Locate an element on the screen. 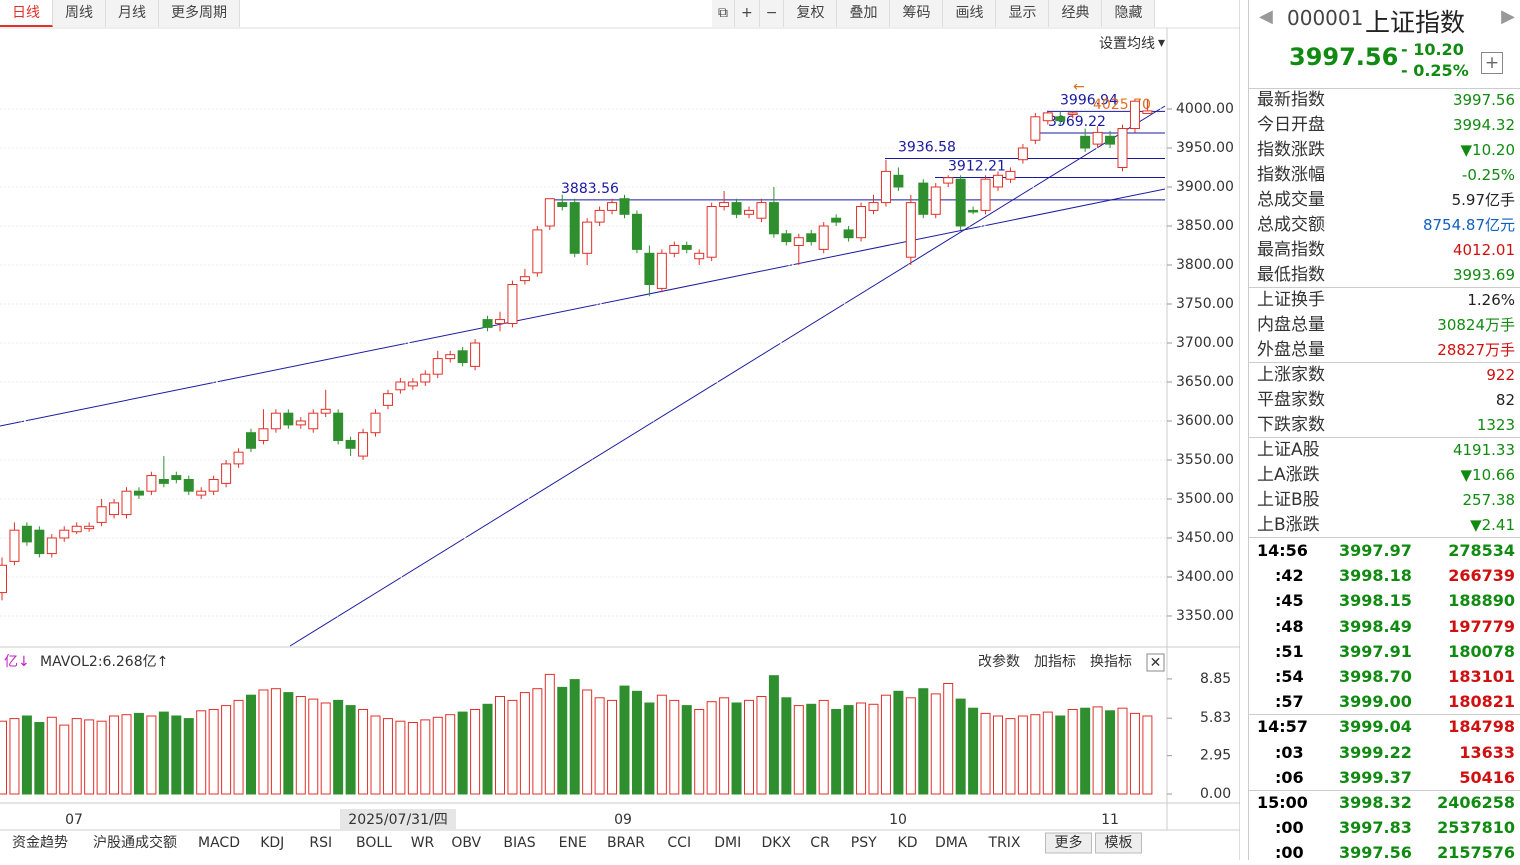 The height and width of the screenshot is (865, 1520). tool-button: 叠加 is located at coordinates (864, 13).